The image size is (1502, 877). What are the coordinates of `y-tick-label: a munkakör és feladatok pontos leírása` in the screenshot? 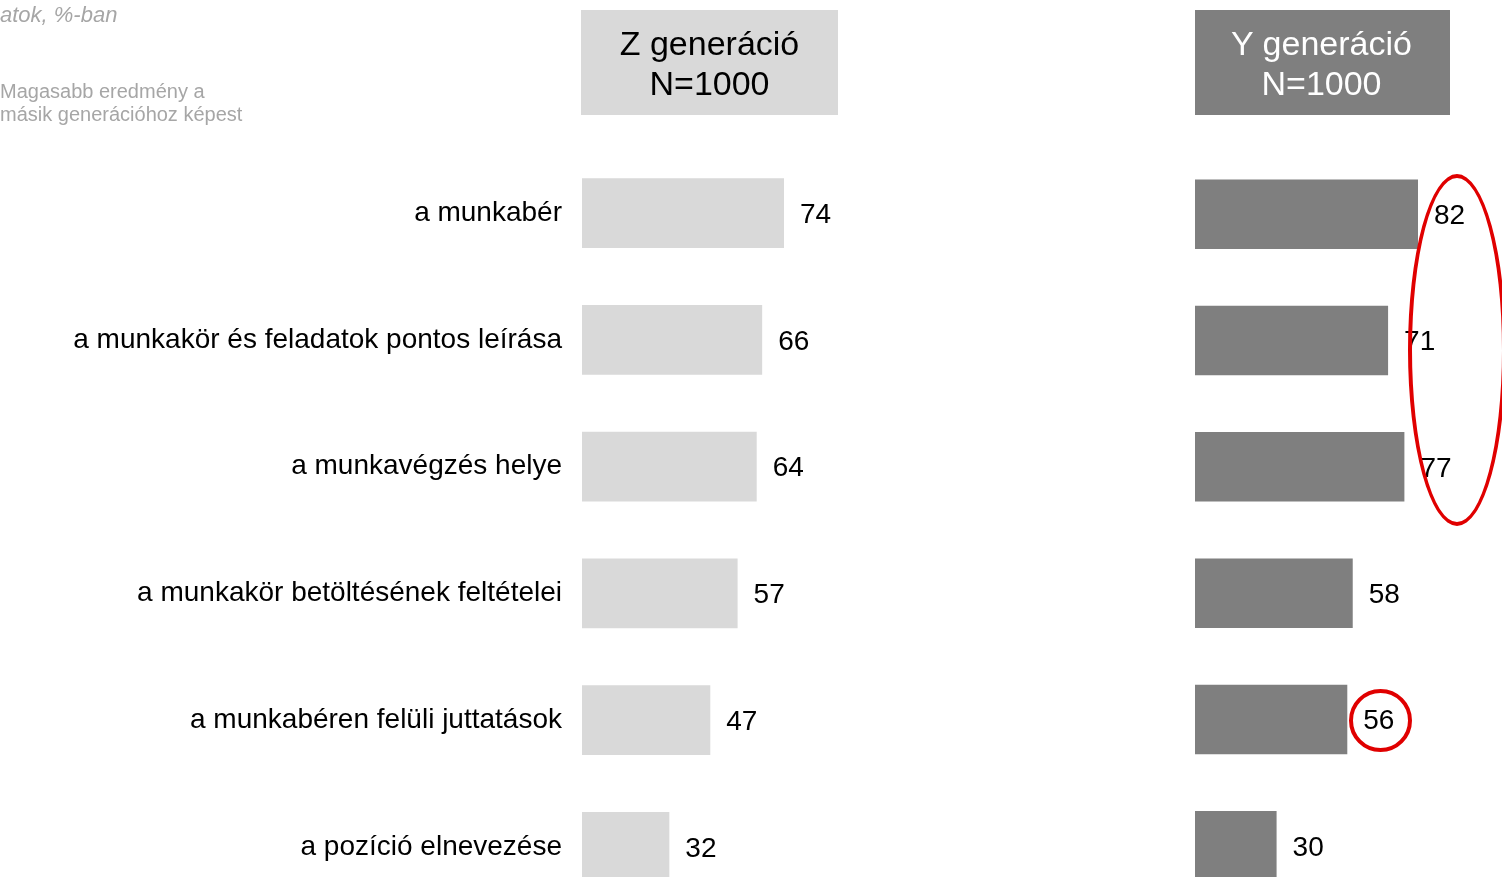 It's located at (318, 338).